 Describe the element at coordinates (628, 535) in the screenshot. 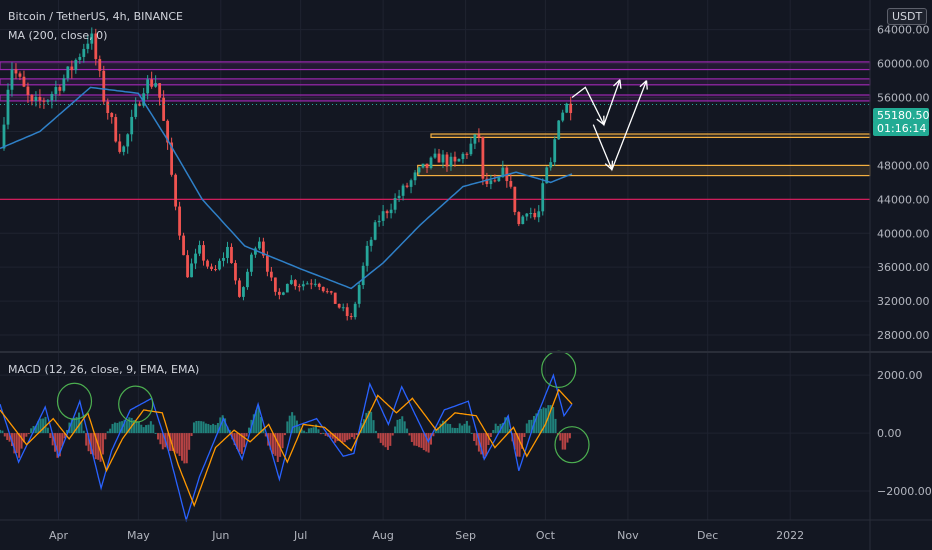

I see `time-axis-label: Nov` at that location.